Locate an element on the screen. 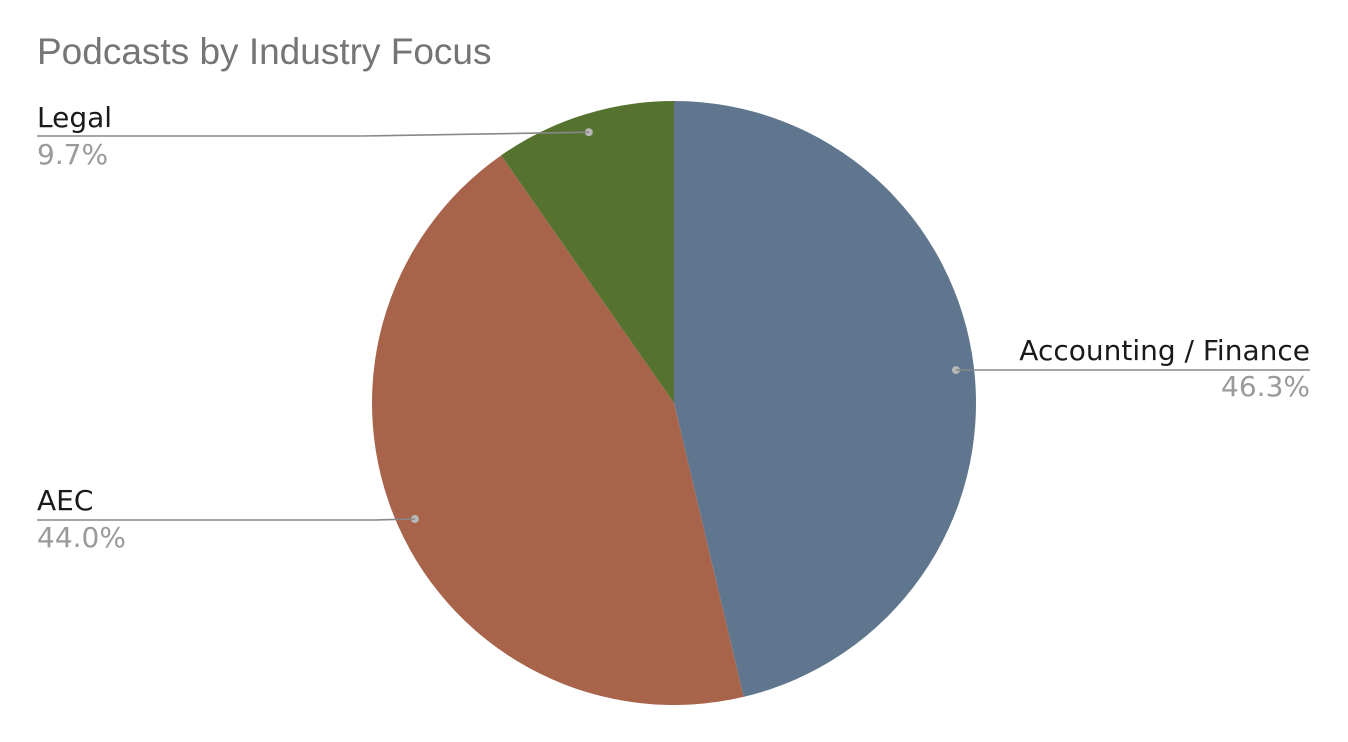  leader-line-legal is located at coordinates (313, 134).